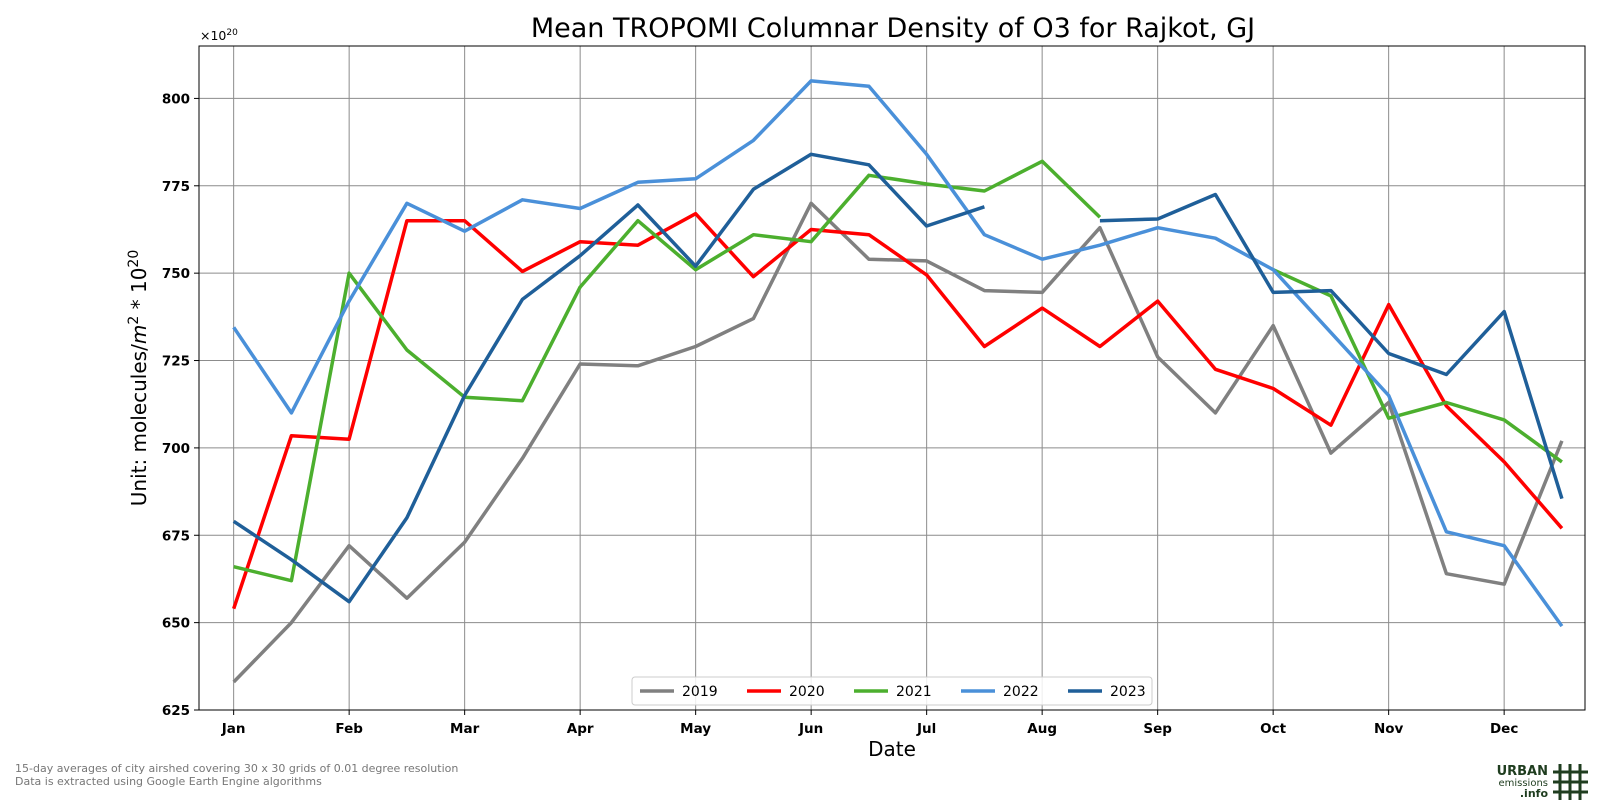  What do you see at coordinates (1021, 692) in the screenshot?
I see `legend-label-2022: 2022` at bounding box center [1021, 692].